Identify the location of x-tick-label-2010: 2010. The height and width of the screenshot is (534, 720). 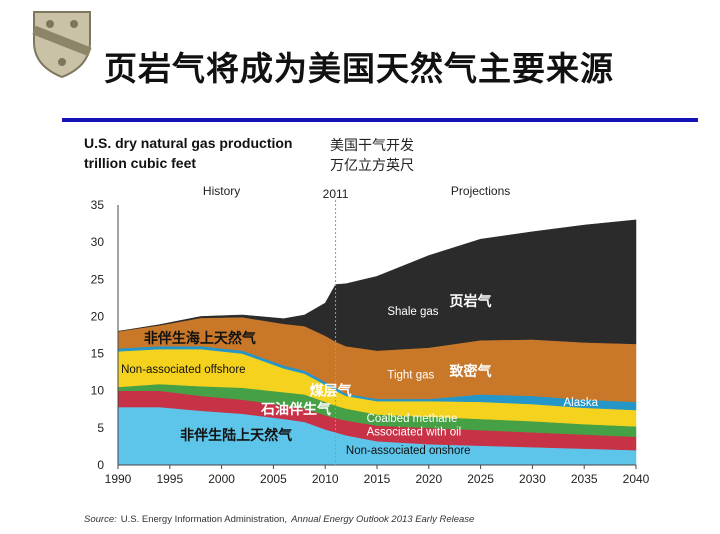
(325, 479).